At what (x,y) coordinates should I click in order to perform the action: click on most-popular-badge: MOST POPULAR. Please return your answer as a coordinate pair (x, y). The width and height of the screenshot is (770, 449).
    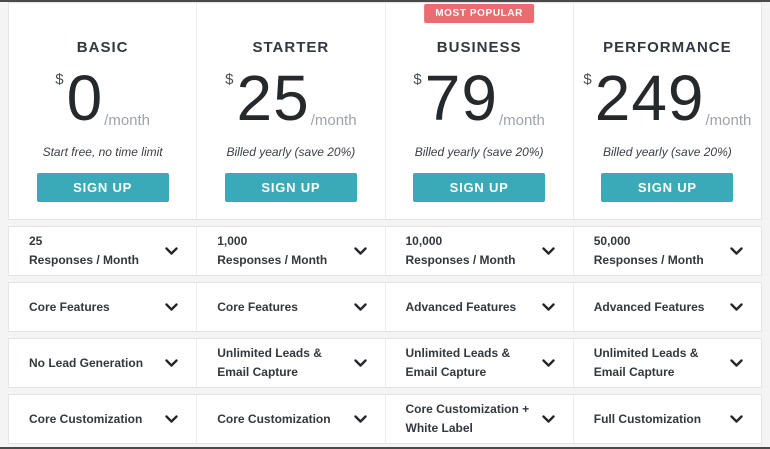
    Looking at the image, I should click on (479, 13).